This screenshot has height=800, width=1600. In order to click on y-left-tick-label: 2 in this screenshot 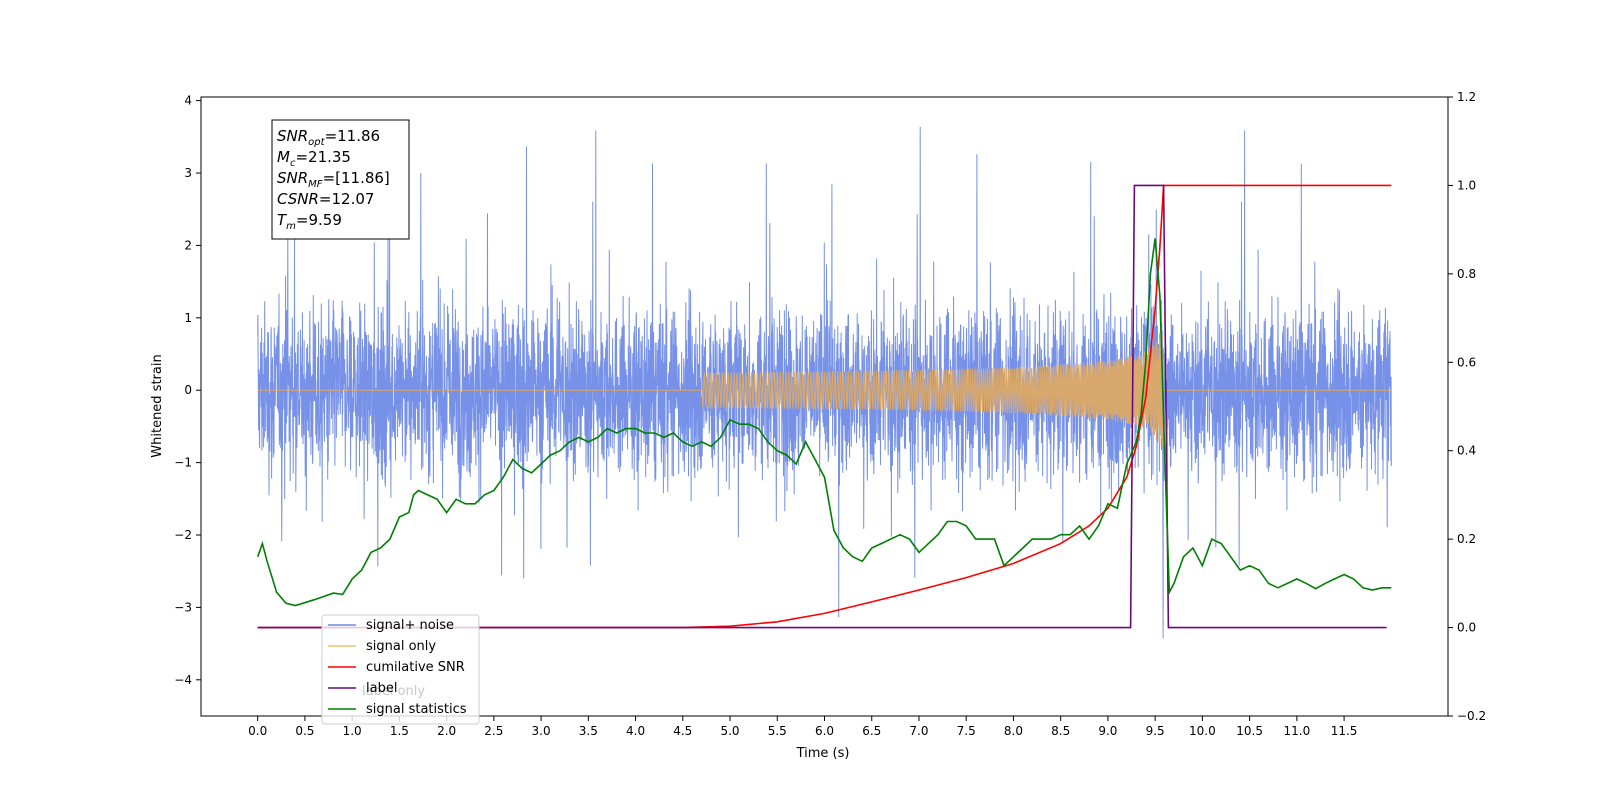, I will do `click(188, 245)`.